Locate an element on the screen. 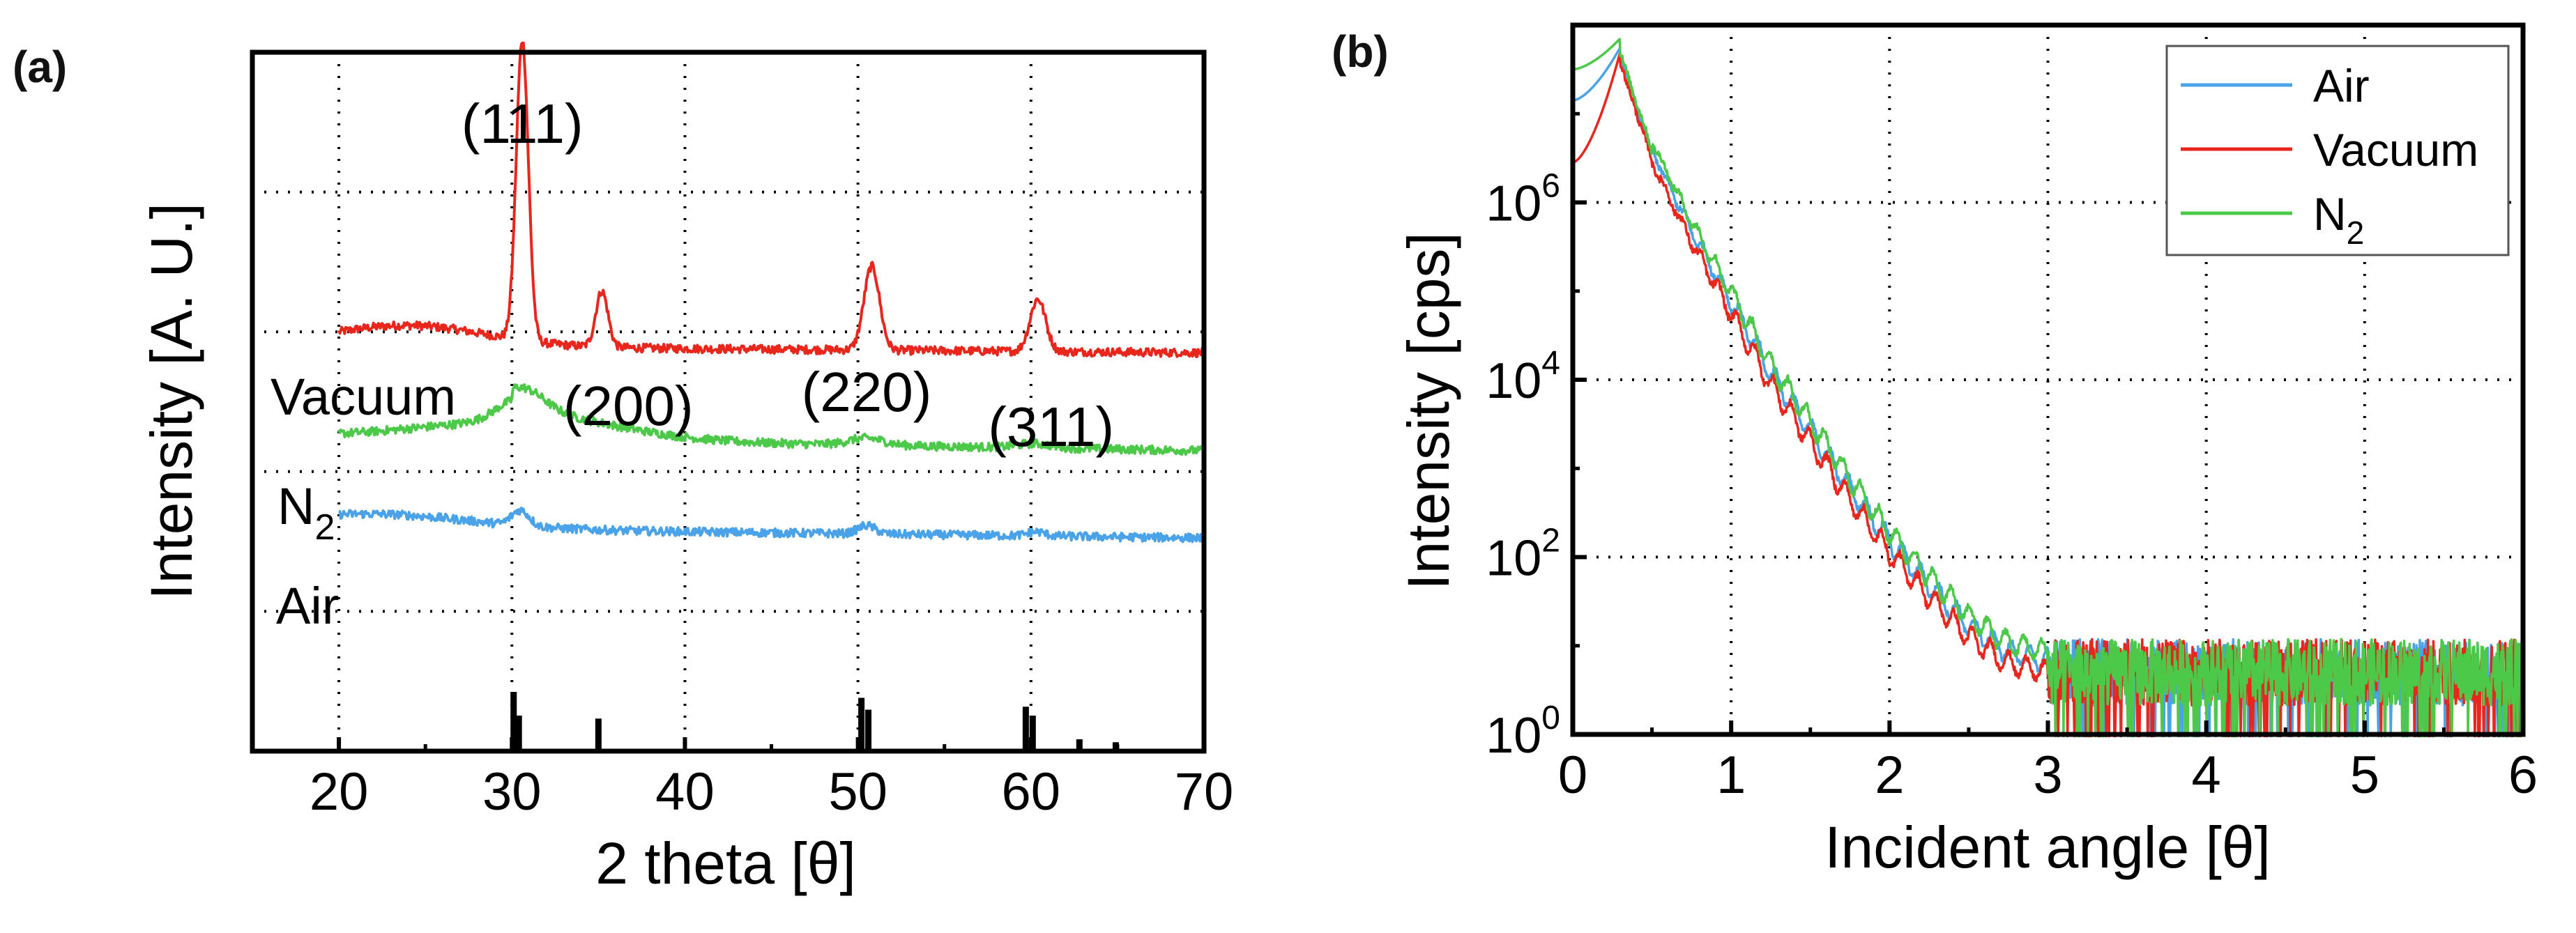 Image resolution: width=2576 pixels, height=933 pixels. panel-a-peak-annotation: (200) is located at coordinates (629, 406).